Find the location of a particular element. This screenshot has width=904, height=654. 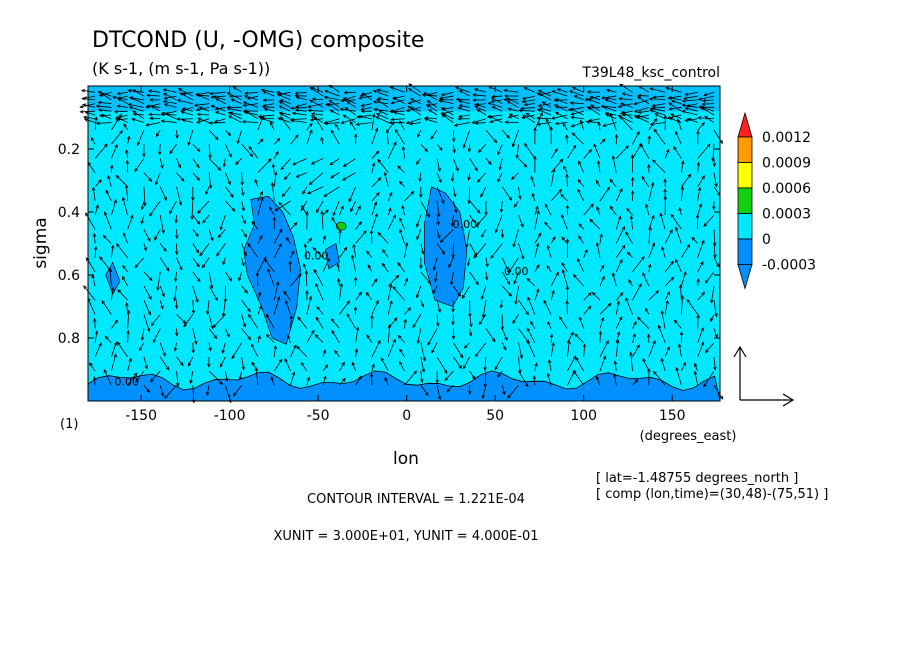

colorbar: 0.0012 0.0009 0.0006 0.0003 0 -0.0003 is located at coordinates (776, 200).